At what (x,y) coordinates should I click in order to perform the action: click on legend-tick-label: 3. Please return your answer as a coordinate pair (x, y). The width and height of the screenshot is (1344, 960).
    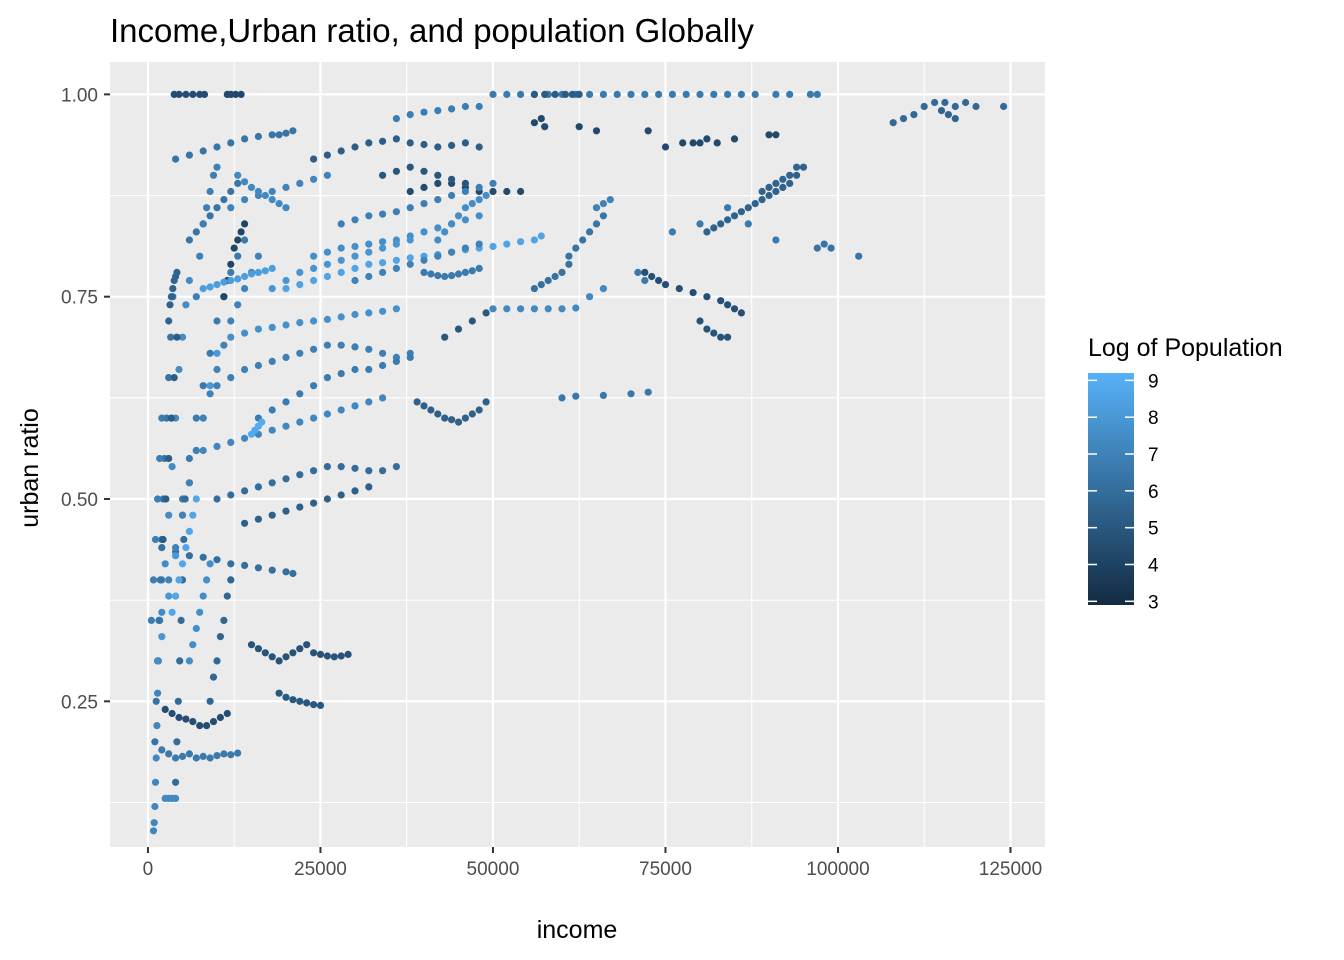
    Looking at the image, I should click on (1153, 602).